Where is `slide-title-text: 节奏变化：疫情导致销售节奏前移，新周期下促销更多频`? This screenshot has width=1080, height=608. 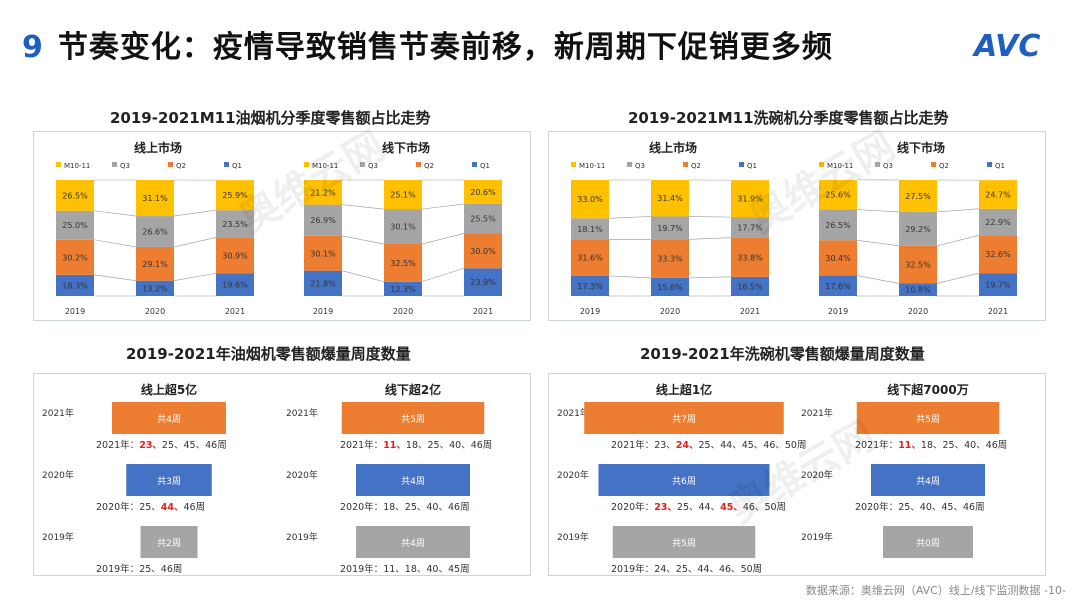 slide-title-text: 节奏变化：疫情导致销售节奏前移，新周期下促销更多频 is located at coordinates (445, 47).